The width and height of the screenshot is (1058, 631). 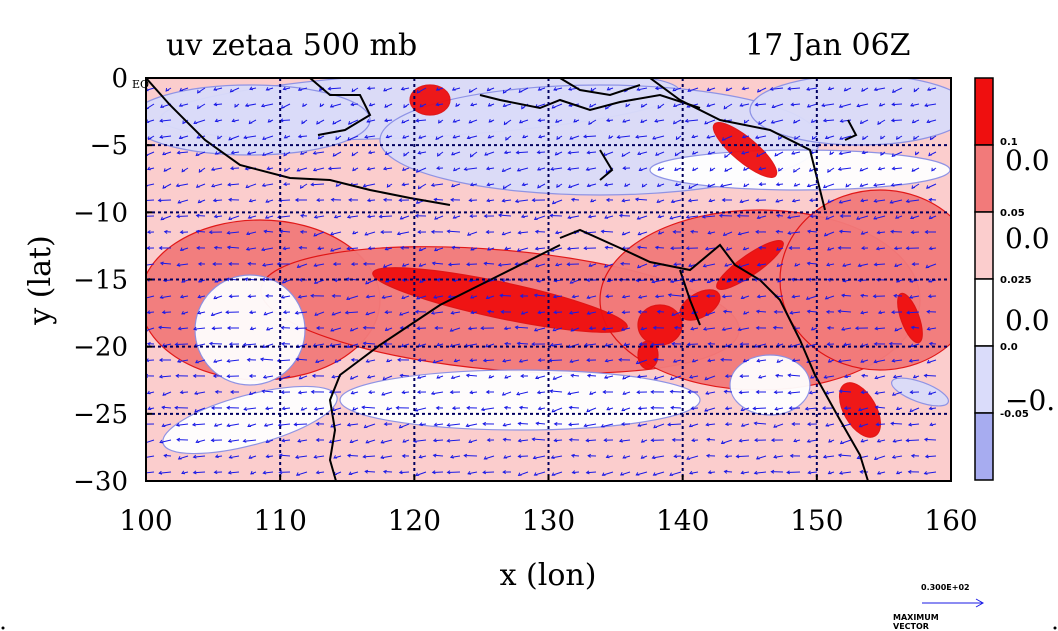 I want to click on y-tick-label: −20, so click(x=100, y=348).